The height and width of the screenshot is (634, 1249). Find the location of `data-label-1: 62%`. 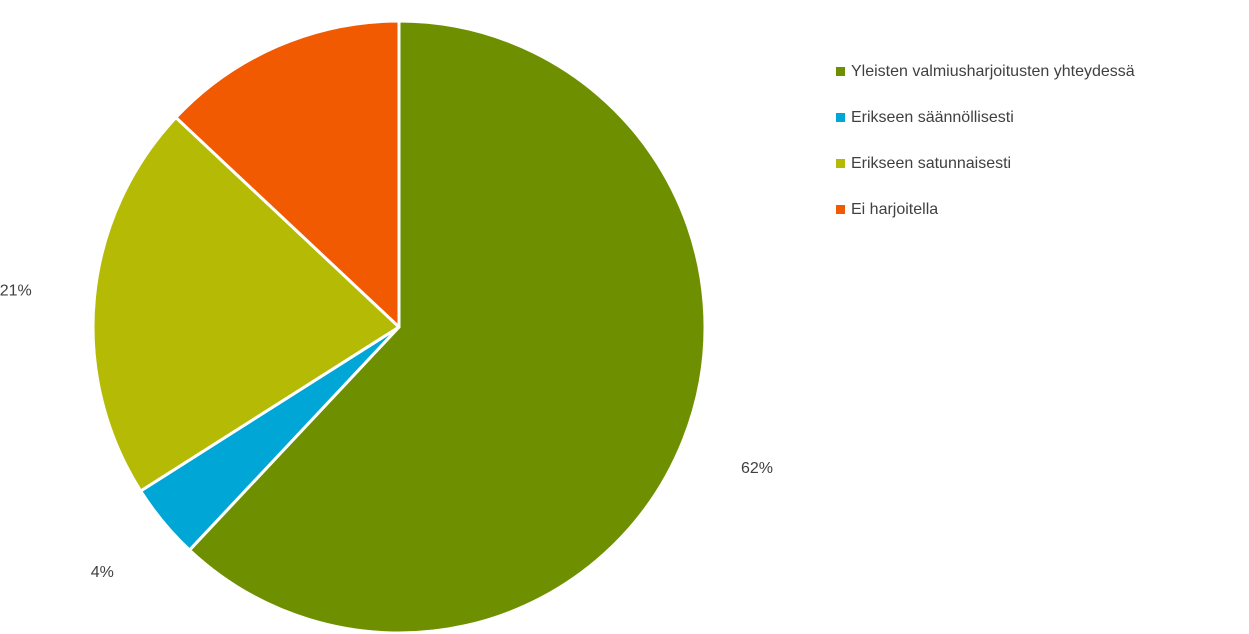

data-label-1: 62% is located at coordinates (757, 468).